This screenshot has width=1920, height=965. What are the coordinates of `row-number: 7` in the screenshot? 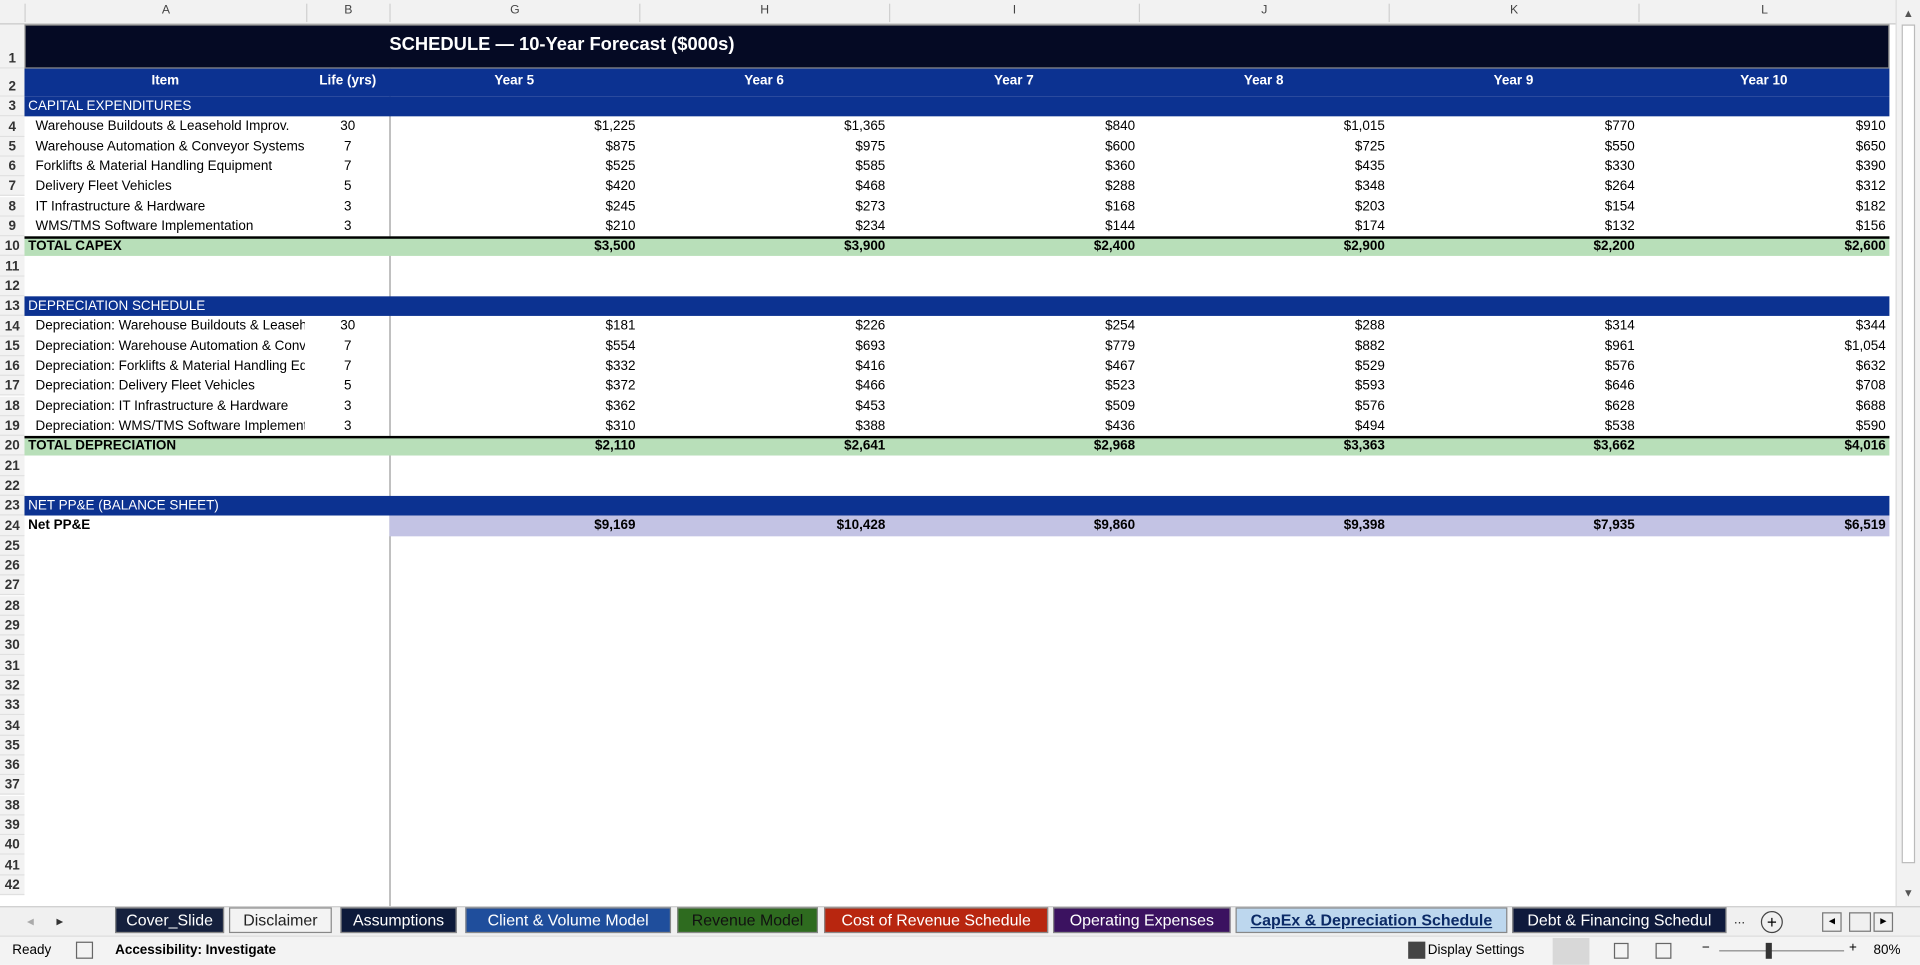 It's located at (12, 186).